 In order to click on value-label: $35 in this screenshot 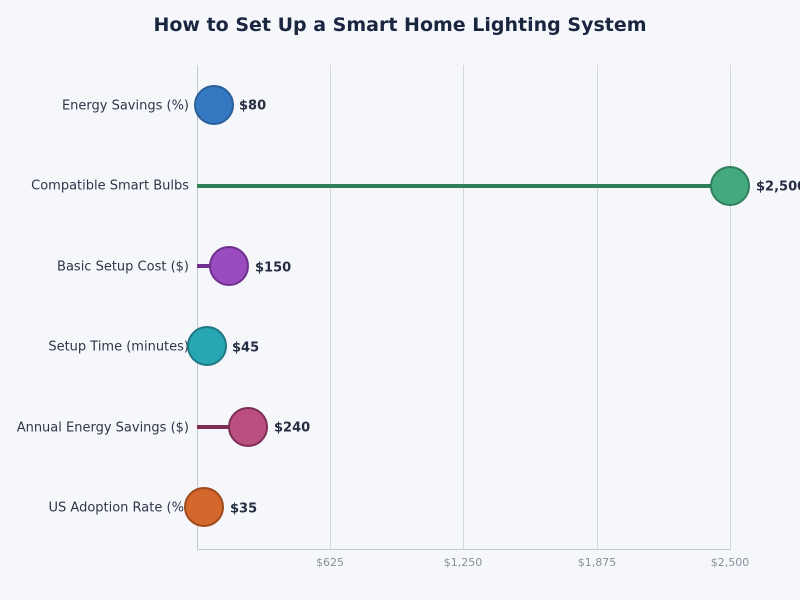, I will do `click(244, 509)`.